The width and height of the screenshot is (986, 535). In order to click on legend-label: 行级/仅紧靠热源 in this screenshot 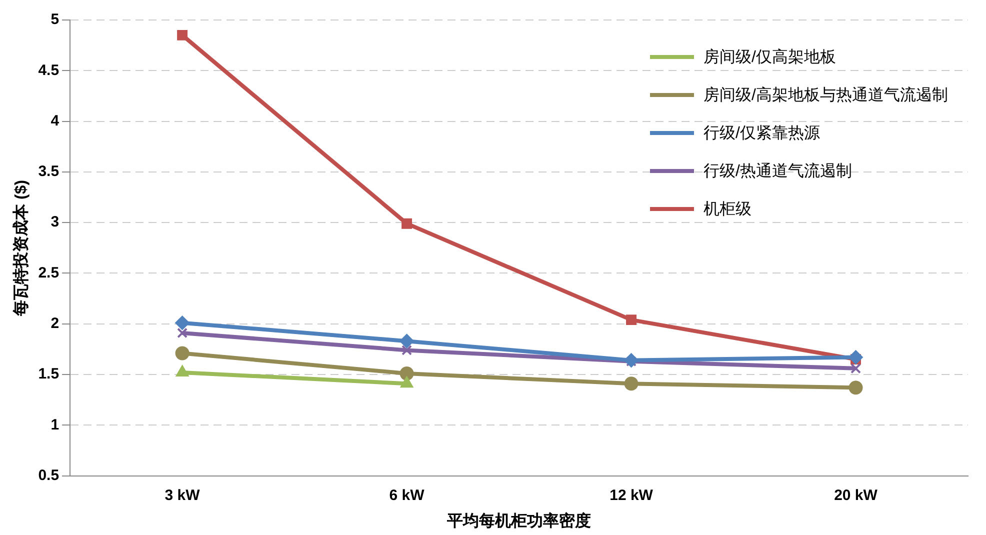, I will do `click(762, 134)`.